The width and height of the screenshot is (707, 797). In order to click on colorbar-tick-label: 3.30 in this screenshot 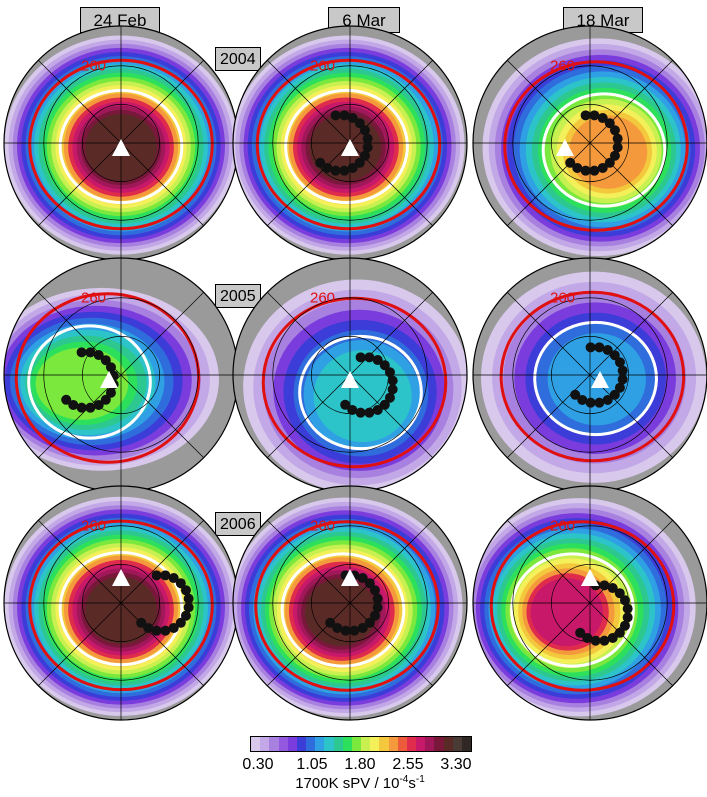, I will do `click(456, 764)`.